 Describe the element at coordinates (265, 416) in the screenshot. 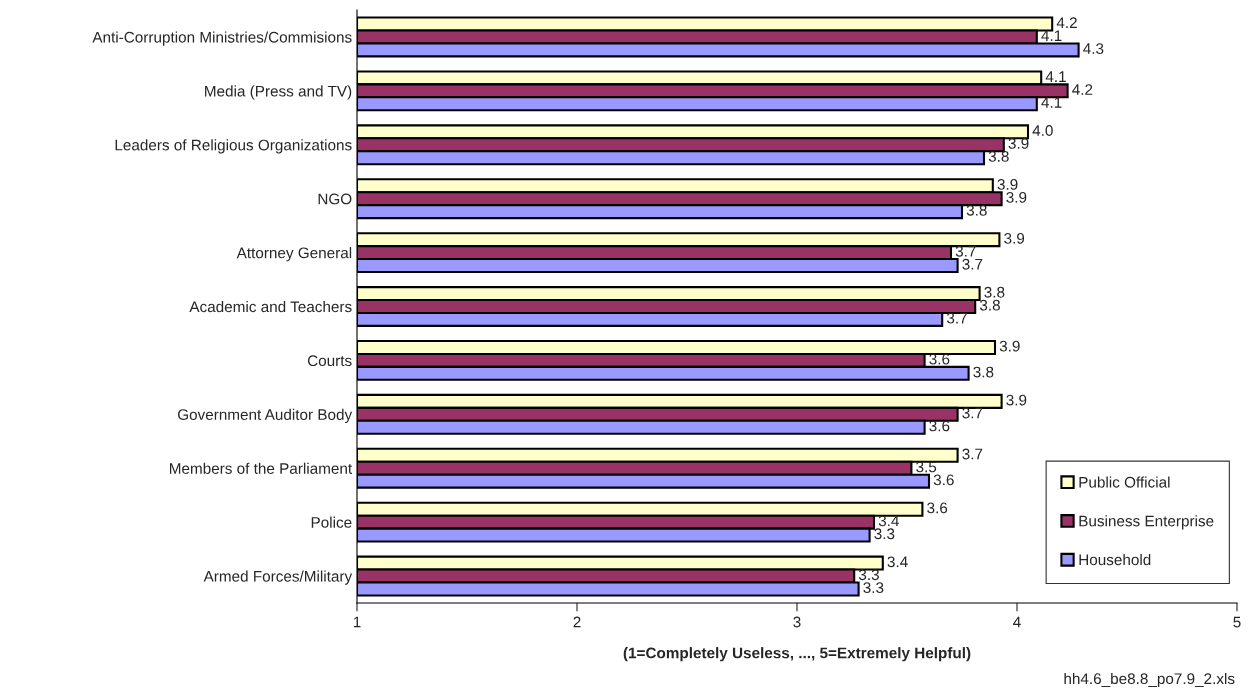

I see `y-tick-label: Government Auditor Body` at that location.